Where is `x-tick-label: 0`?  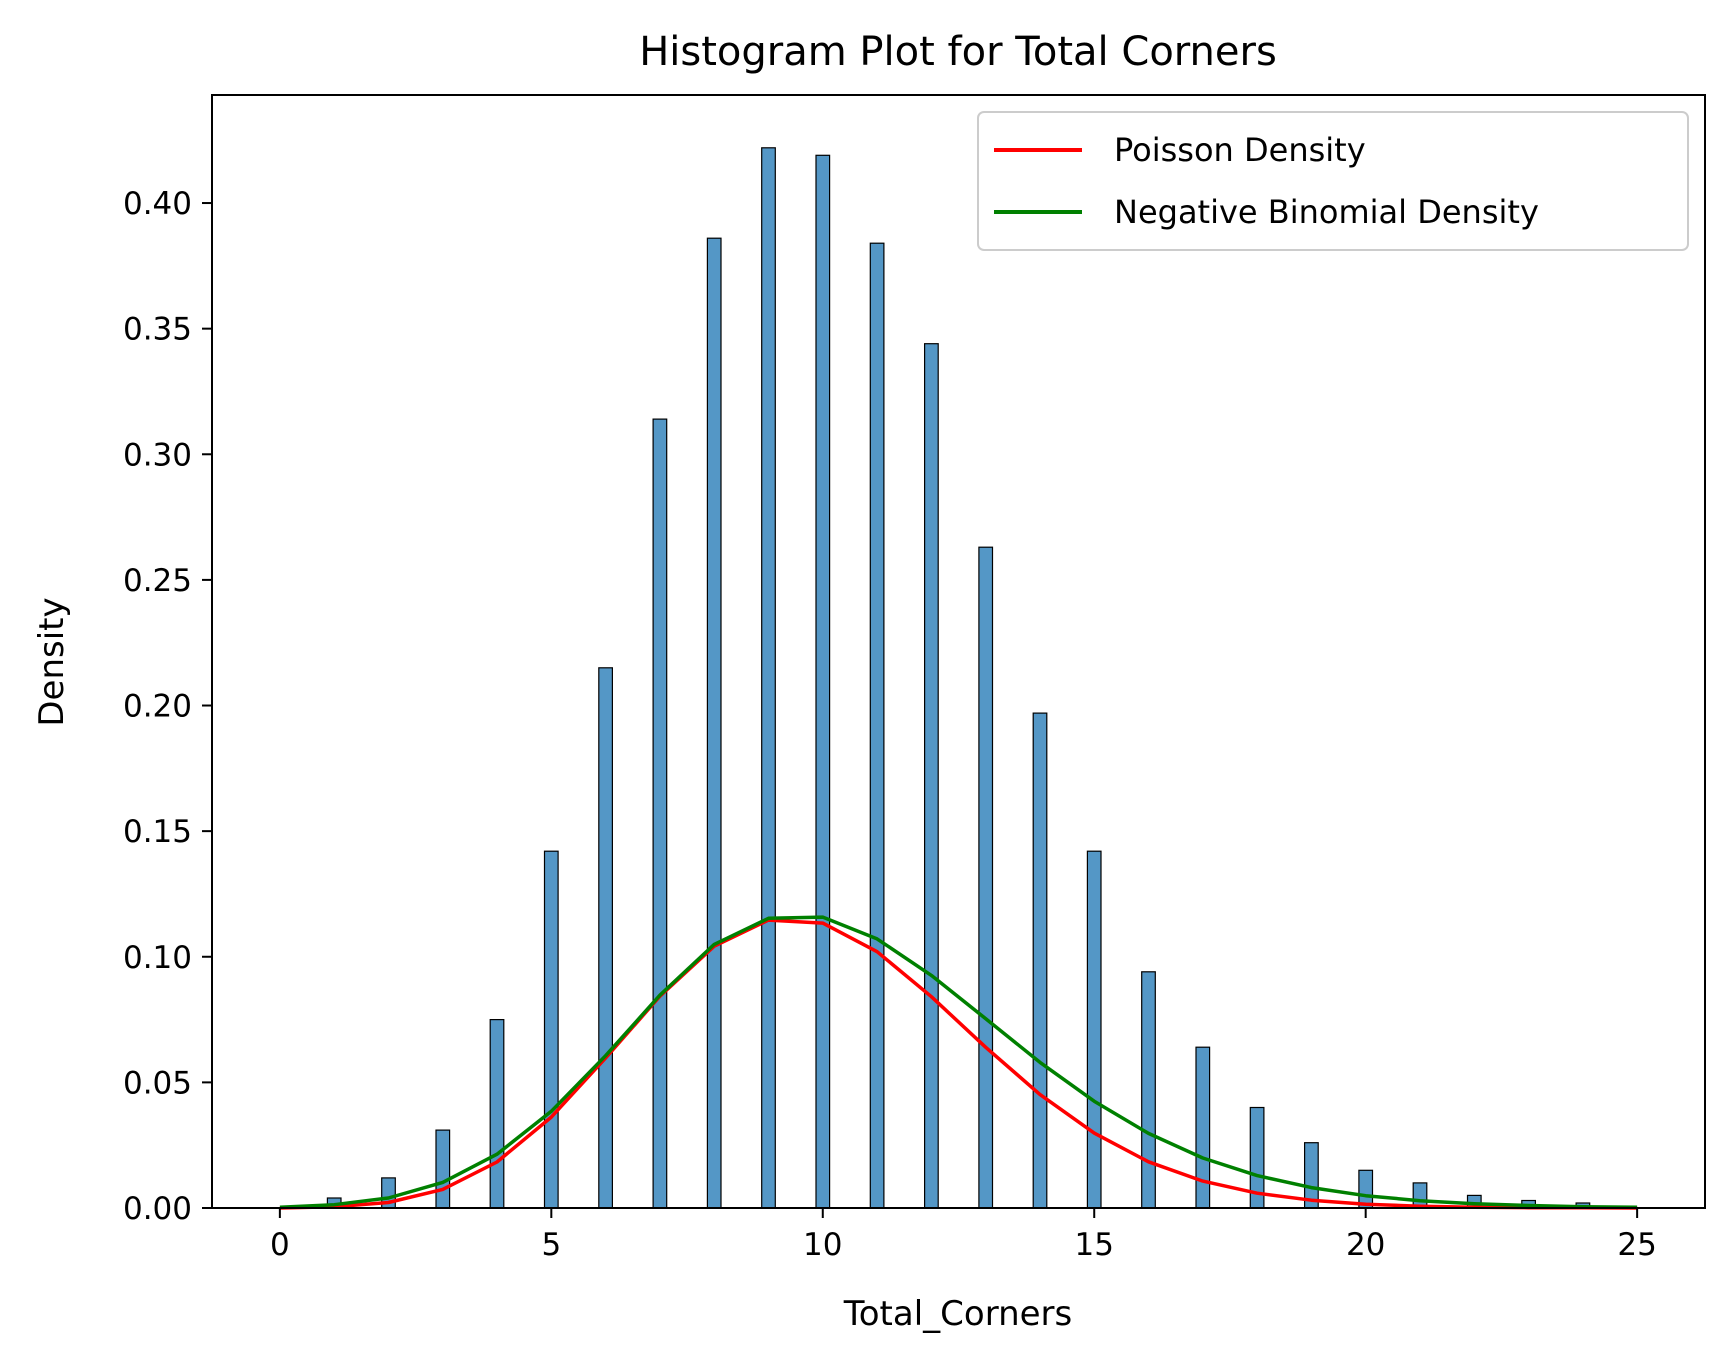 x-tick-label: 0 is located at coordinates (280, 1245).